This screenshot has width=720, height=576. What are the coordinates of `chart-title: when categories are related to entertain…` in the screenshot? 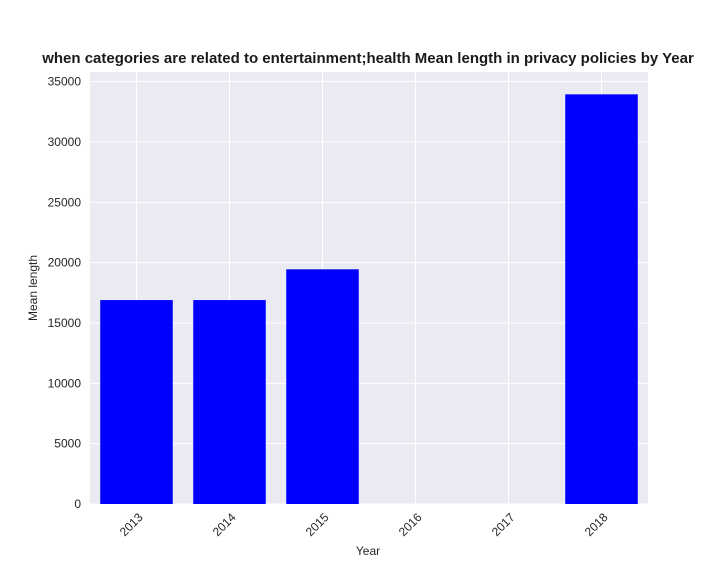 It's located at (367, 58).